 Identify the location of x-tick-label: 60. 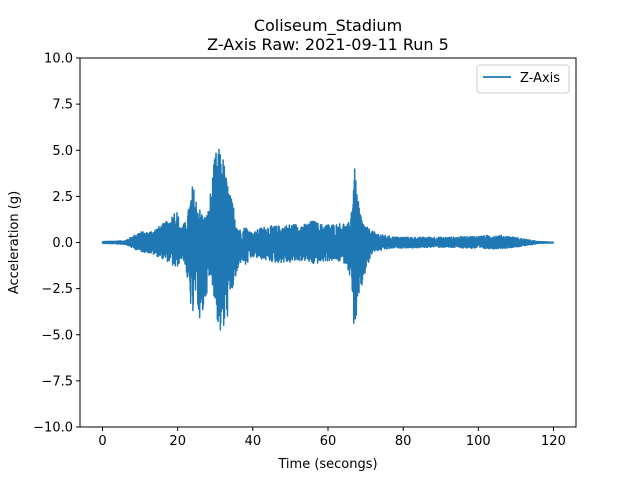
(328, 441).